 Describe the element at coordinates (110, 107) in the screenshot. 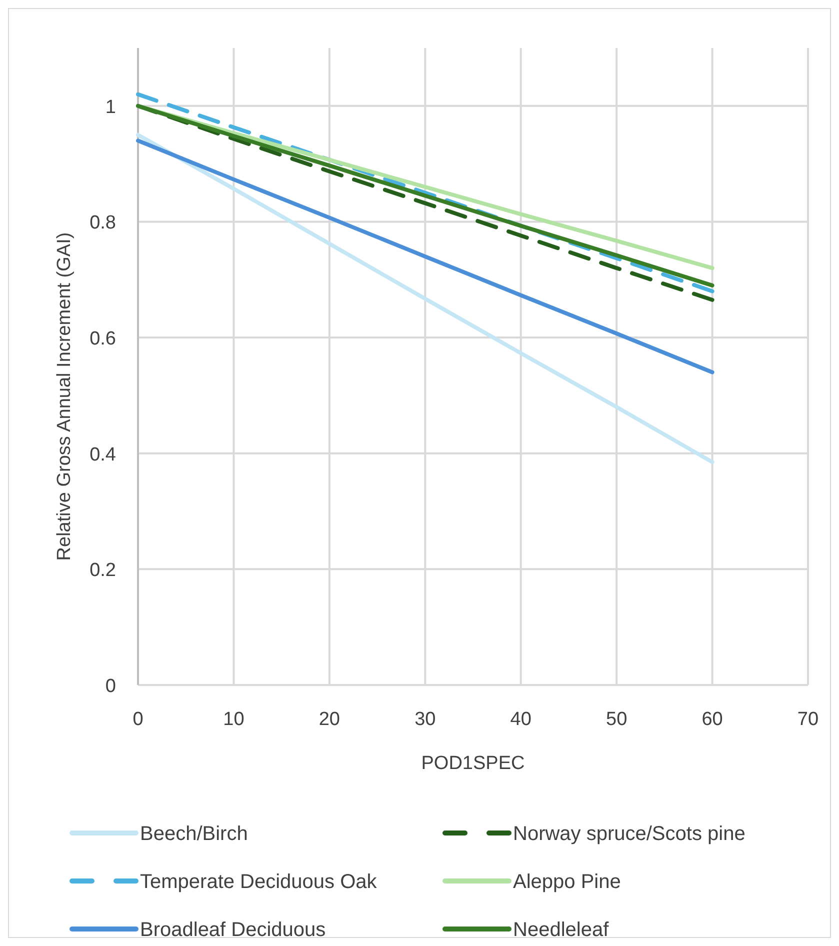

I see `y-tick-label: 1` at that location.